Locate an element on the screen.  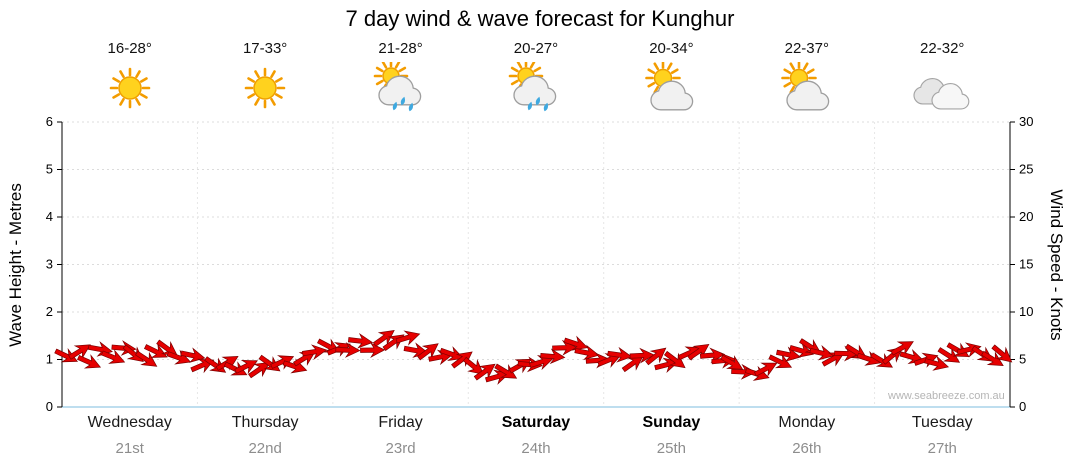
day-name: Saturday is located at coordinates (536, 422).